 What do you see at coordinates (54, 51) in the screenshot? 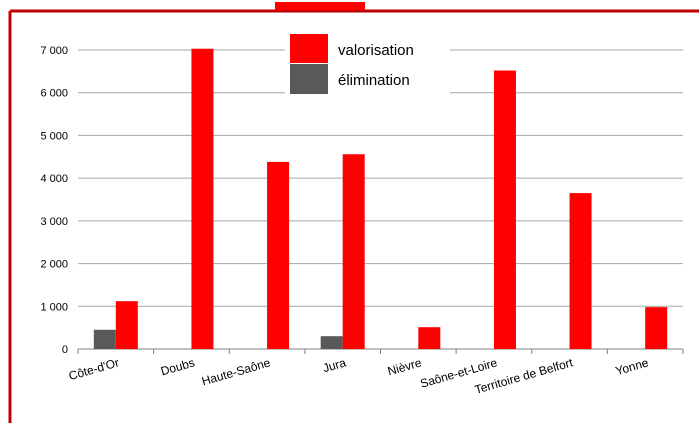
I see `y-tick-label: 7 000` at bounding box center [54, 51].